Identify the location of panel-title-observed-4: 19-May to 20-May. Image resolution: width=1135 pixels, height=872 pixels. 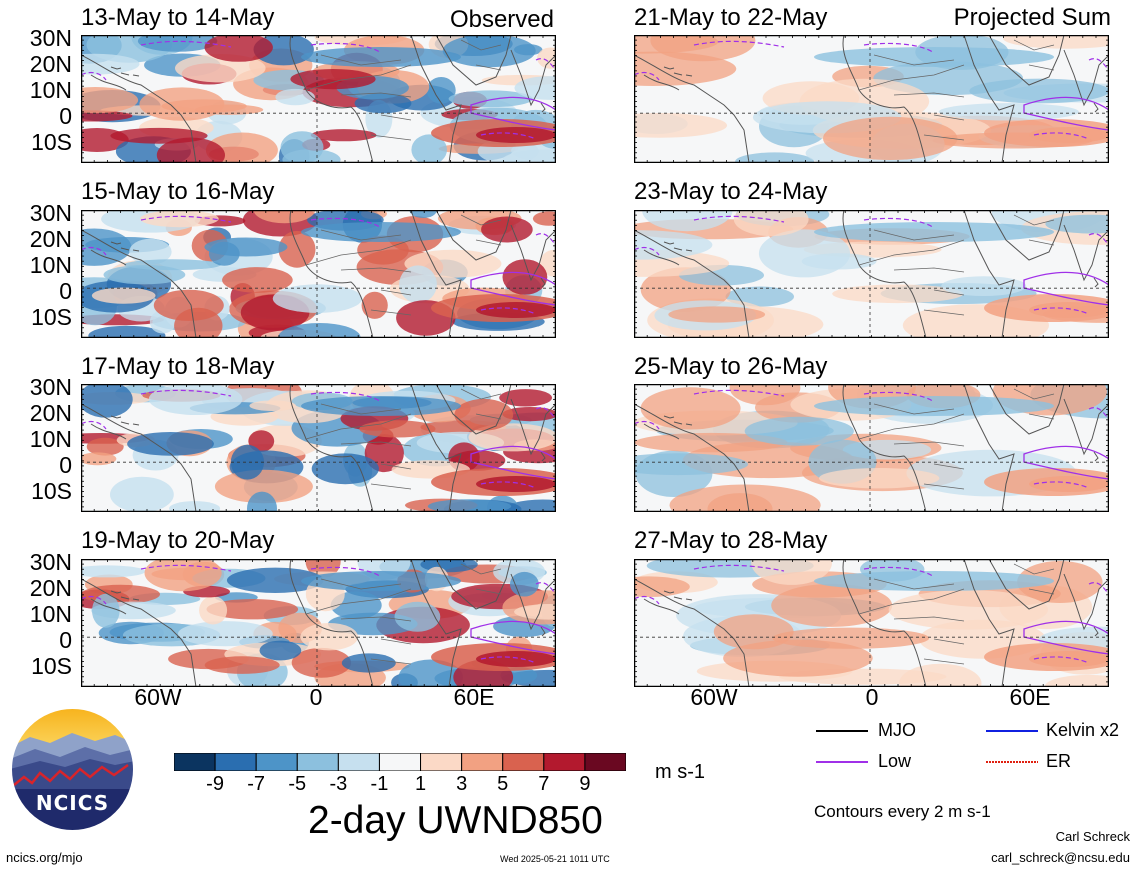
(178, 540).